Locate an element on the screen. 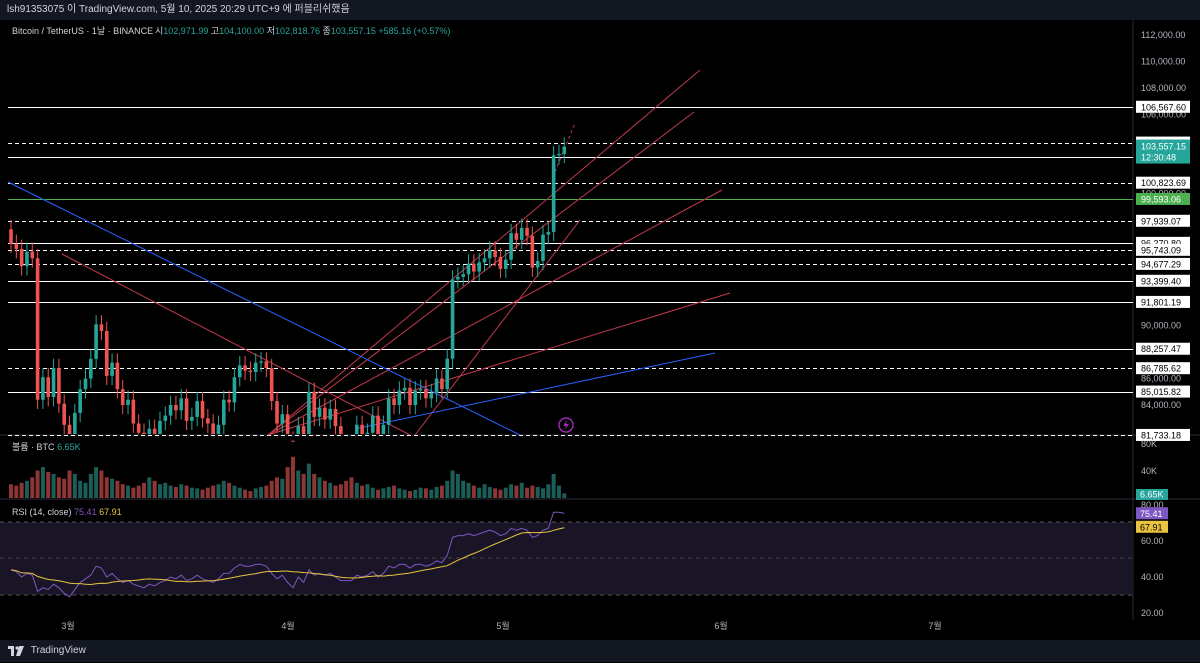 The height and width of the screenshot is (663, 1200). rsi-ma-line is located at coordinates (287, 556).